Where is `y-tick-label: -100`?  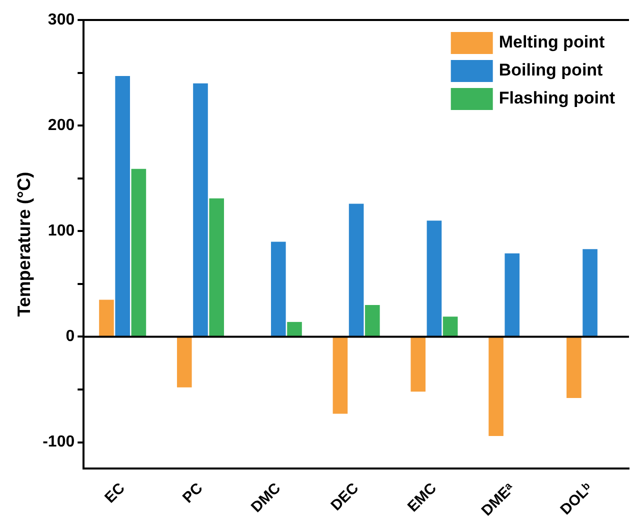
y-tick-label: -100 is located at coordinates (58, 442).